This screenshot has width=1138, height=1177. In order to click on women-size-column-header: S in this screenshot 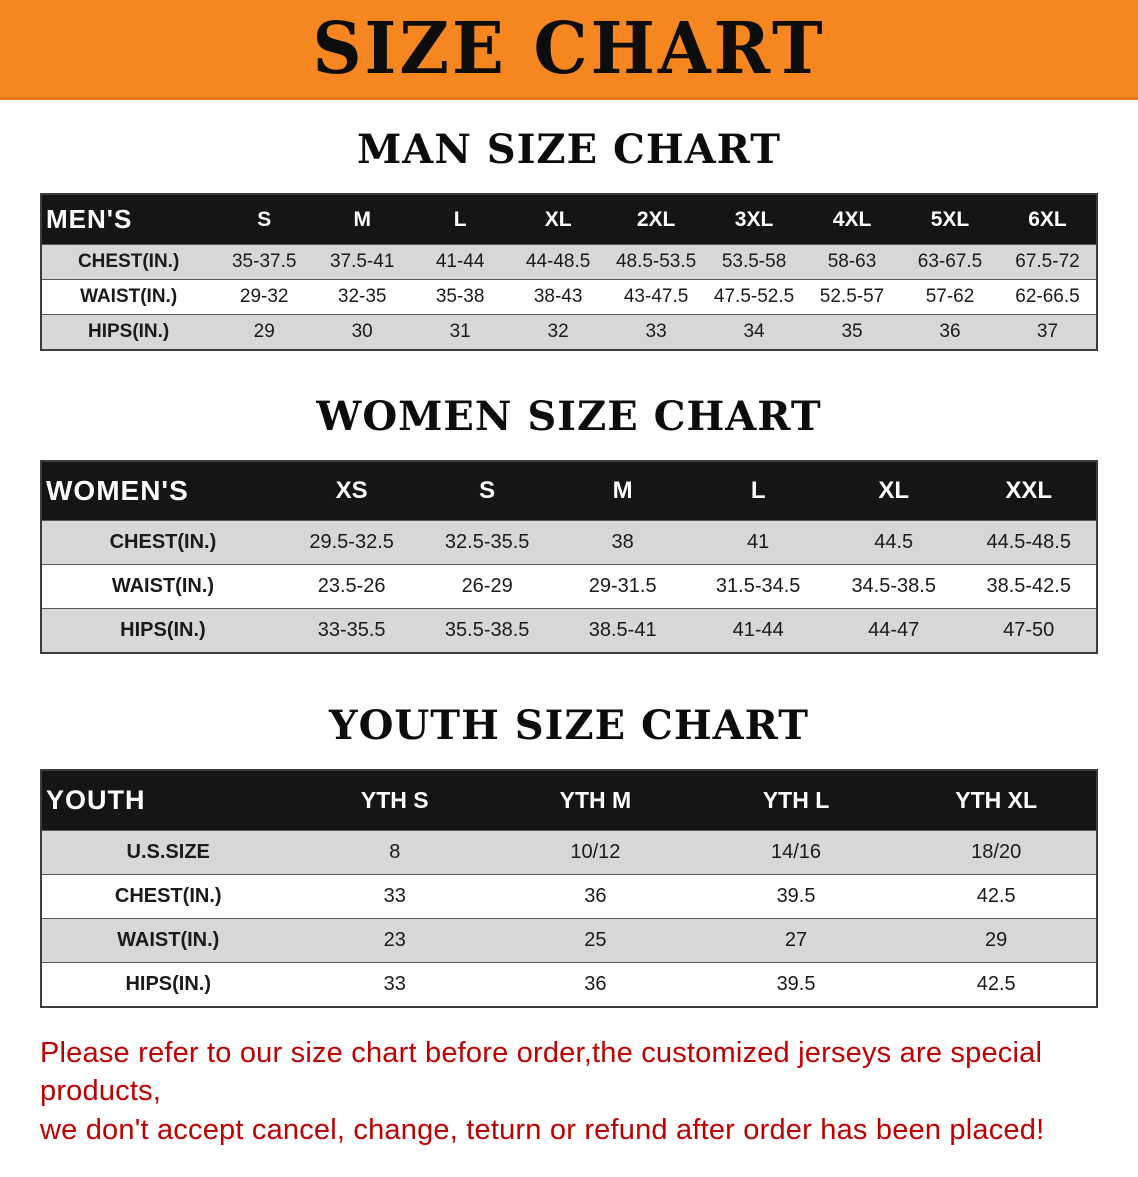, I will do `click(487, 491)`.